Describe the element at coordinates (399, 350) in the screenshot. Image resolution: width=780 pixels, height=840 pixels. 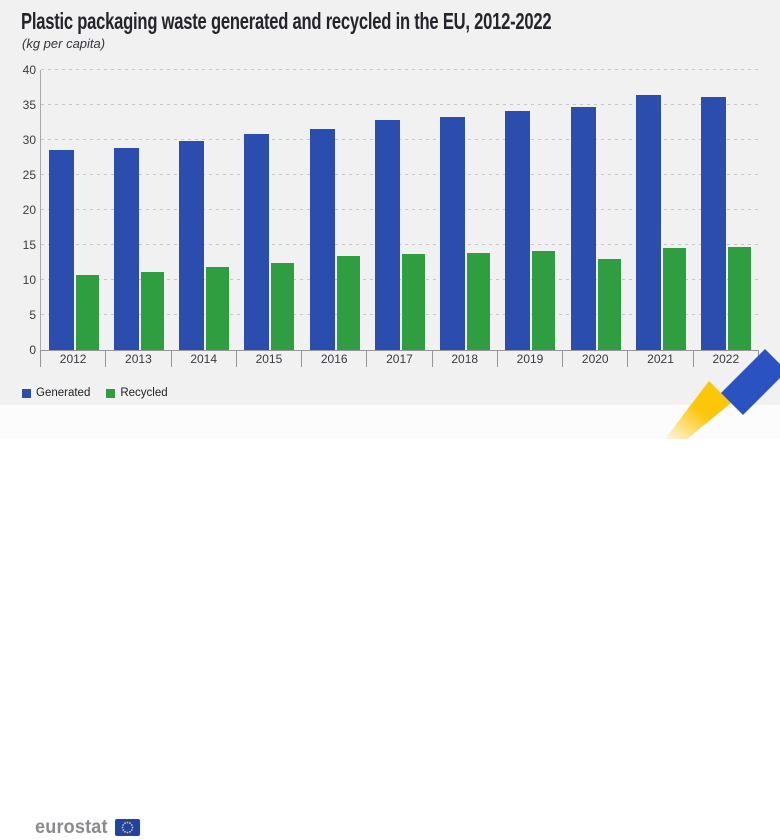
I see `x-axis-line` at that location.